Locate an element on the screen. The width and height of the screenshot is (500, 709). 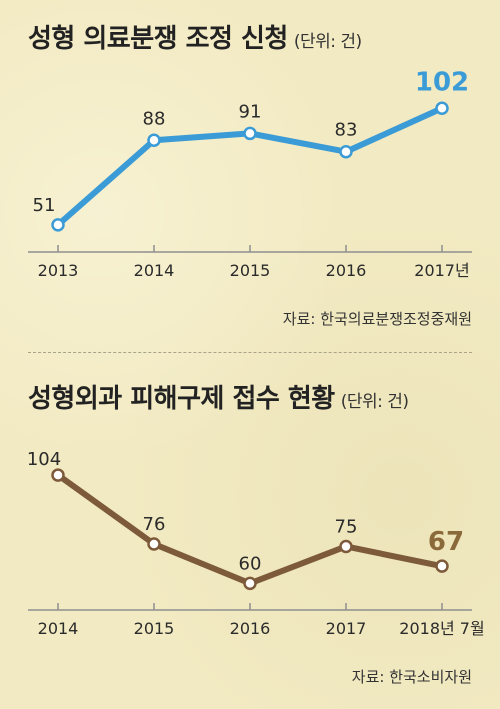
chart-1-title: 성형 의료분쟁 조정 신청 (단위: 건) is located at coordinates (195, 36).